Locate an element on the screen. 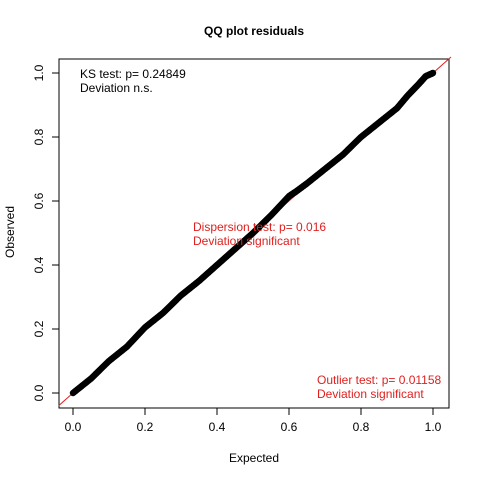 The image size is (480, 480). annotation-text: Dispersion test: p= 0.016 is located at coordinates (259, 227).